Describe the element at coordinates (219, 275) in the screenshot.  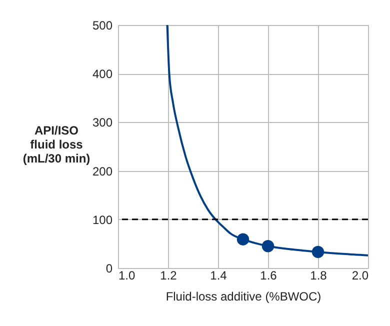
I see `x-tick-label: 1.4` at that location.